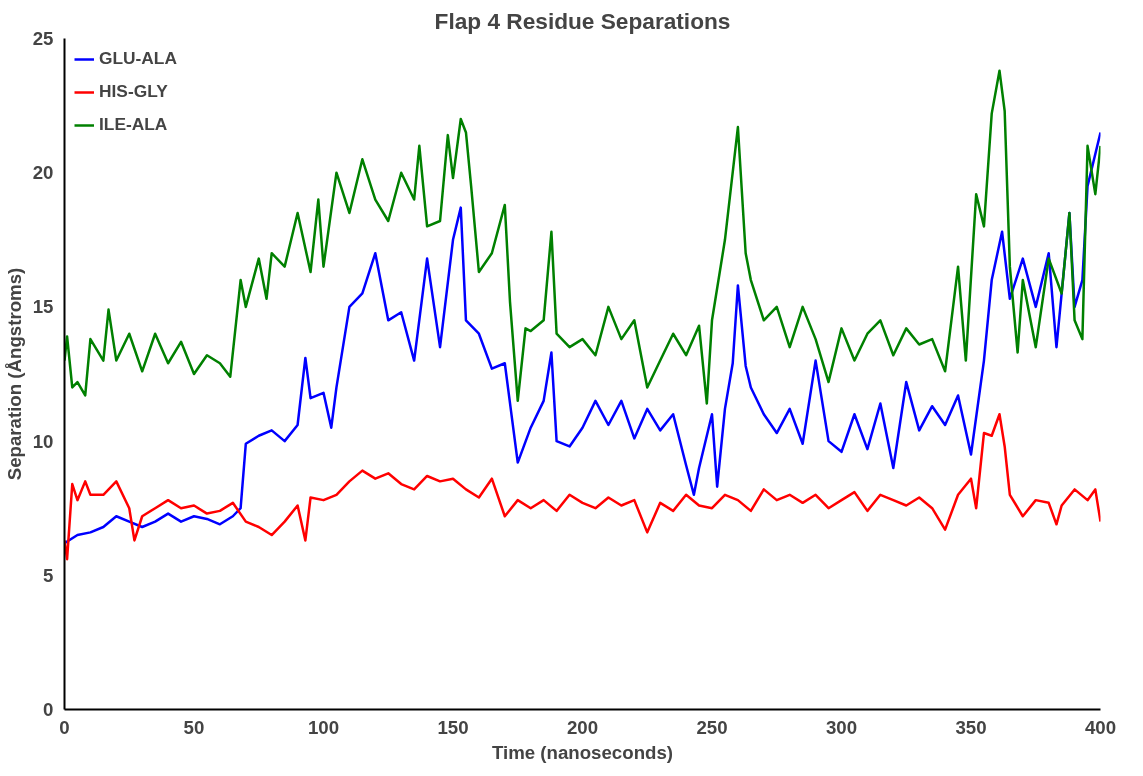 This screenshot has width=1143, height=776. Describe the element at coordinates (43, 307) in the screenshot. I see `y-tick-label: 15` at that location.